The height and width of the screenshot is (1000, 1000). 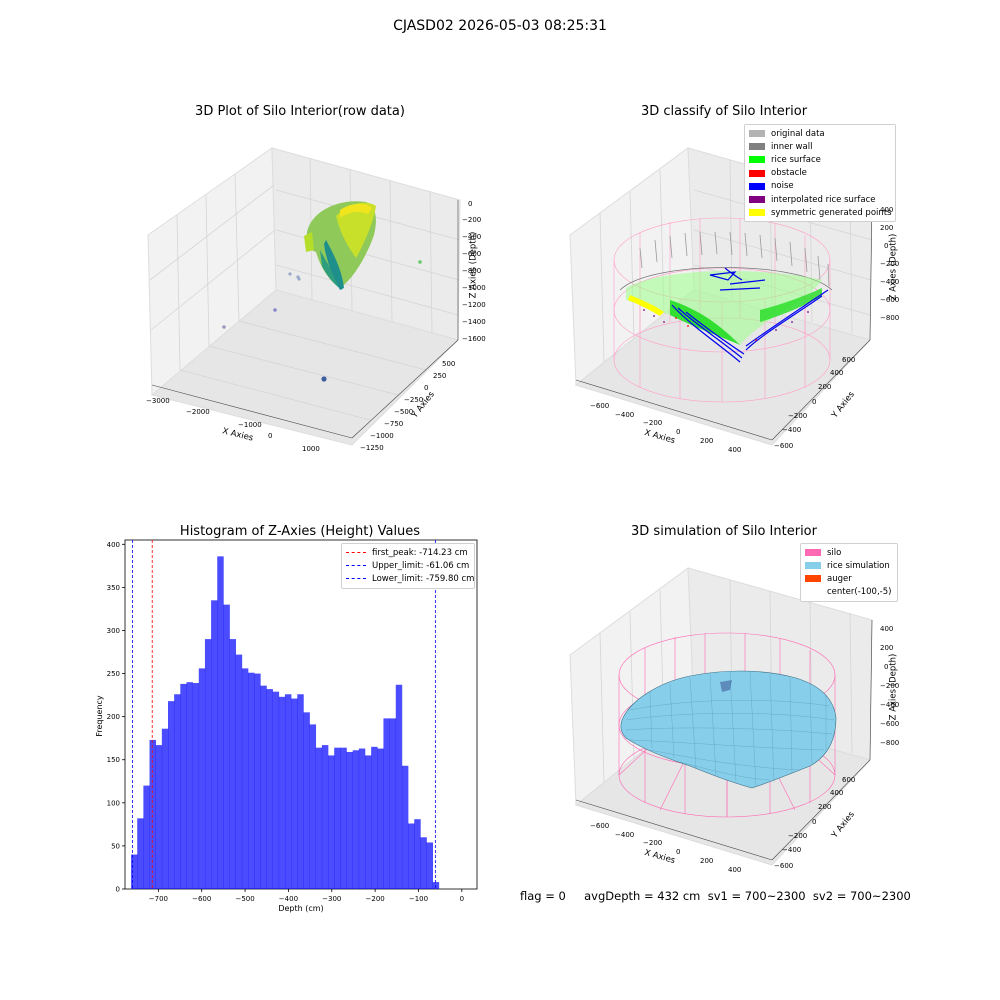 What do you see at coordinates (724, 307) in the screenshot?
I see `classify-rice-surface` at bounding box center [724, 307].